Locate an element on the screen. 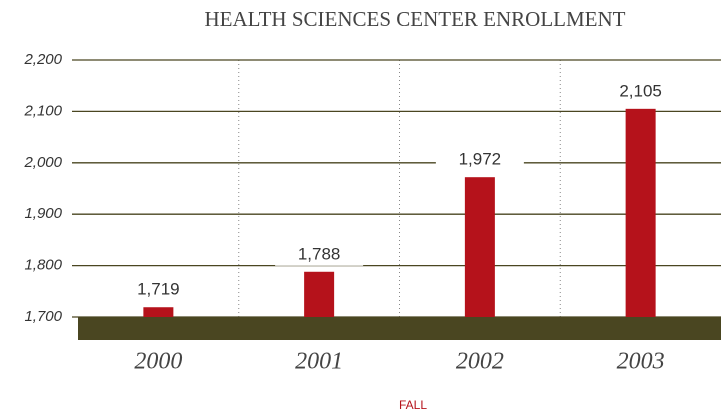  chart-title: HEALTH SCIENCES CENTER ENROLLMENT is located at coordinates (415, 19).